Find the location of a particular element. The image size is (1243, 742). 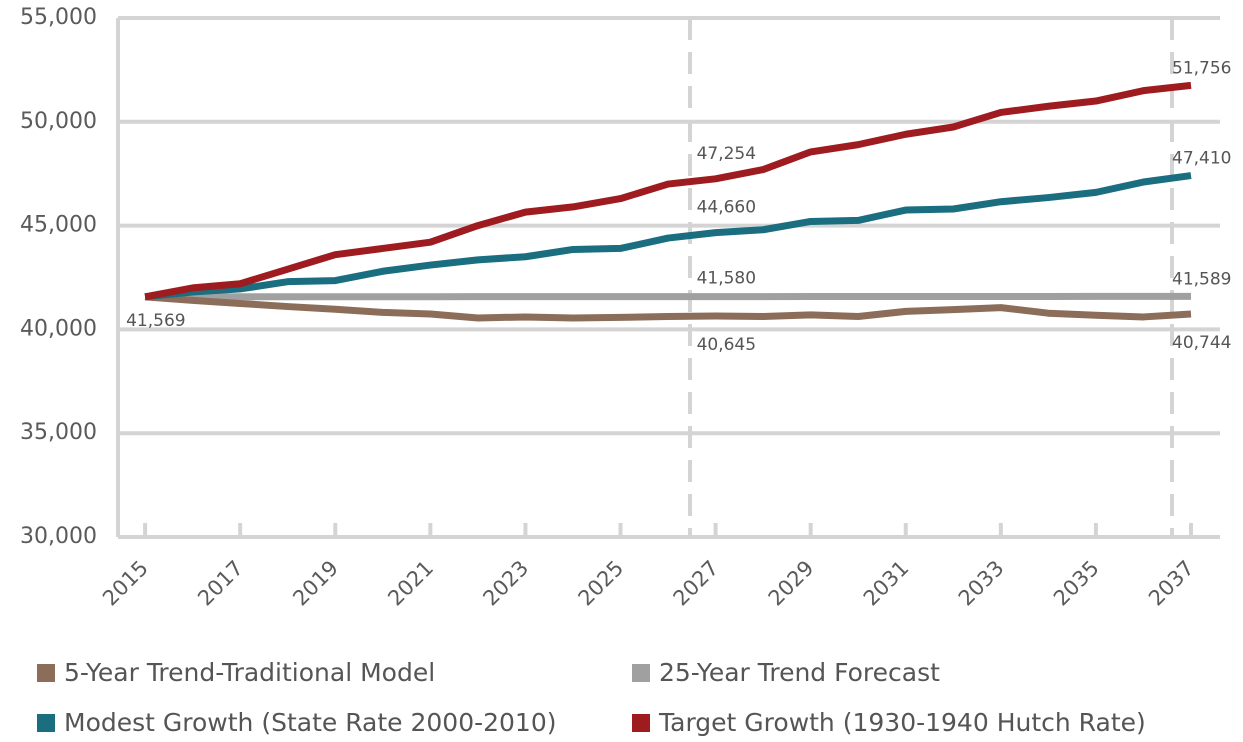

x-tick-label: 2037 is located at coordinates (1171, 583).